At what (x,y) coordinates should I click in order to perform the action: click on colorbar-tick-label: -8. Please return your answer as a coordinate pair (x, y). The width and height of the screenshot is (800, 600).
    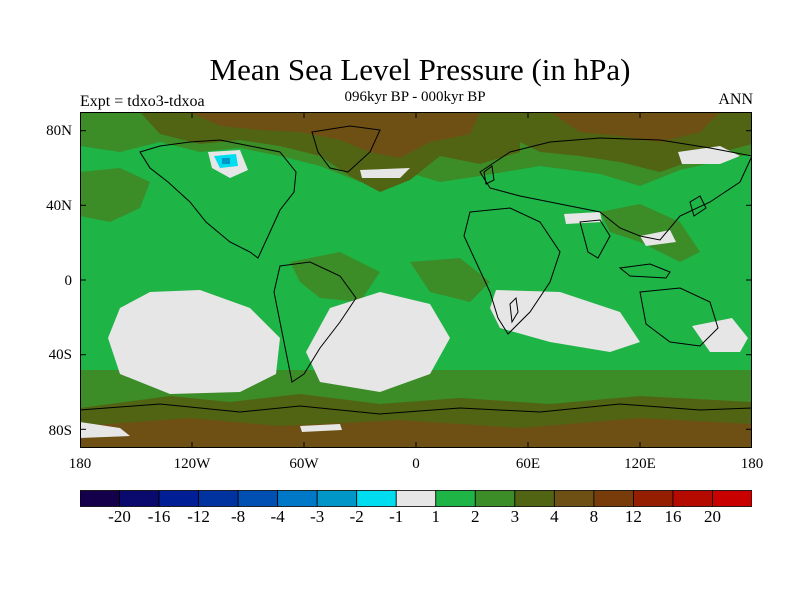
    Looking at the image, I should click on (238, 516).